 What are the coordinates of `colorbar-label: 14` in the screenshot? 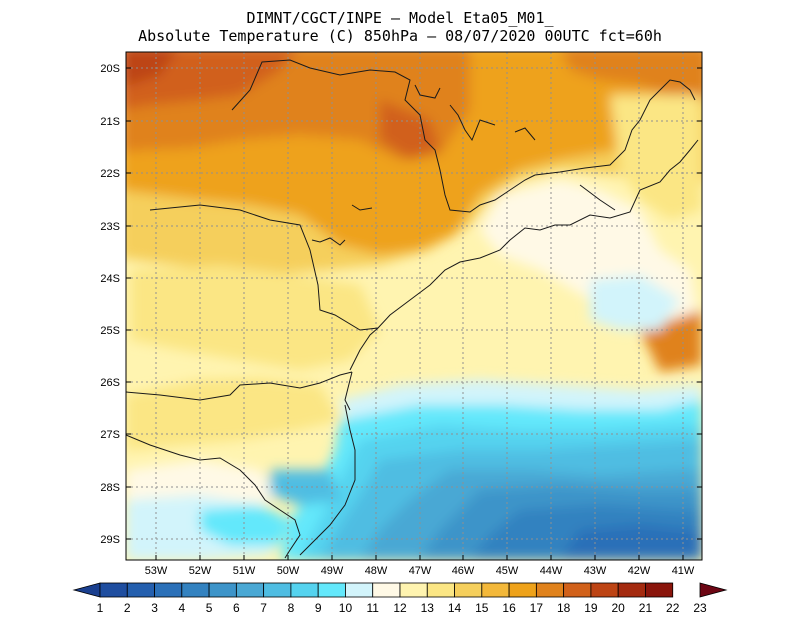 It's located at (455, 608).